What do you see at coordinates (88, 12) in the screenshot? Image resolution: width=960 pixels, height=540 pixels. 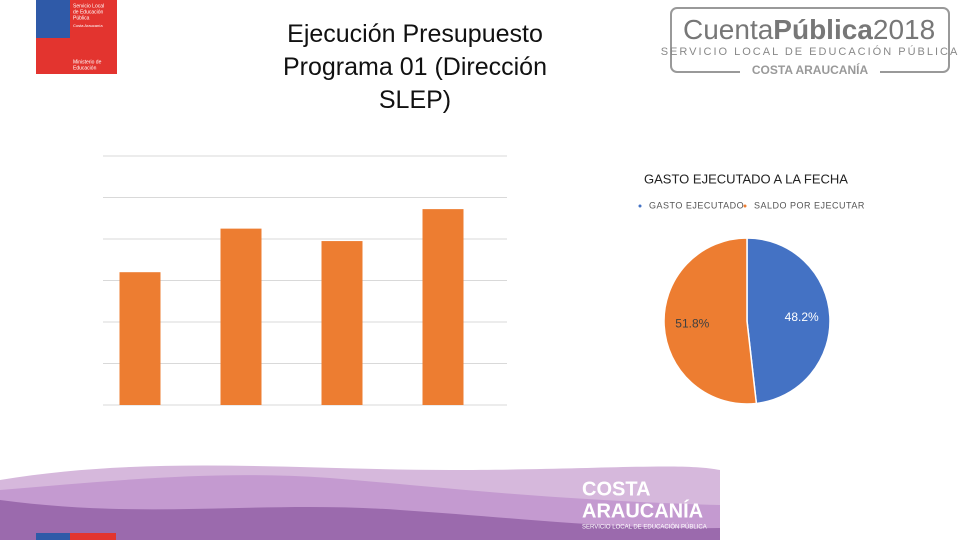 I see `logo-text: de Educación` at bounding box center [88, 12].